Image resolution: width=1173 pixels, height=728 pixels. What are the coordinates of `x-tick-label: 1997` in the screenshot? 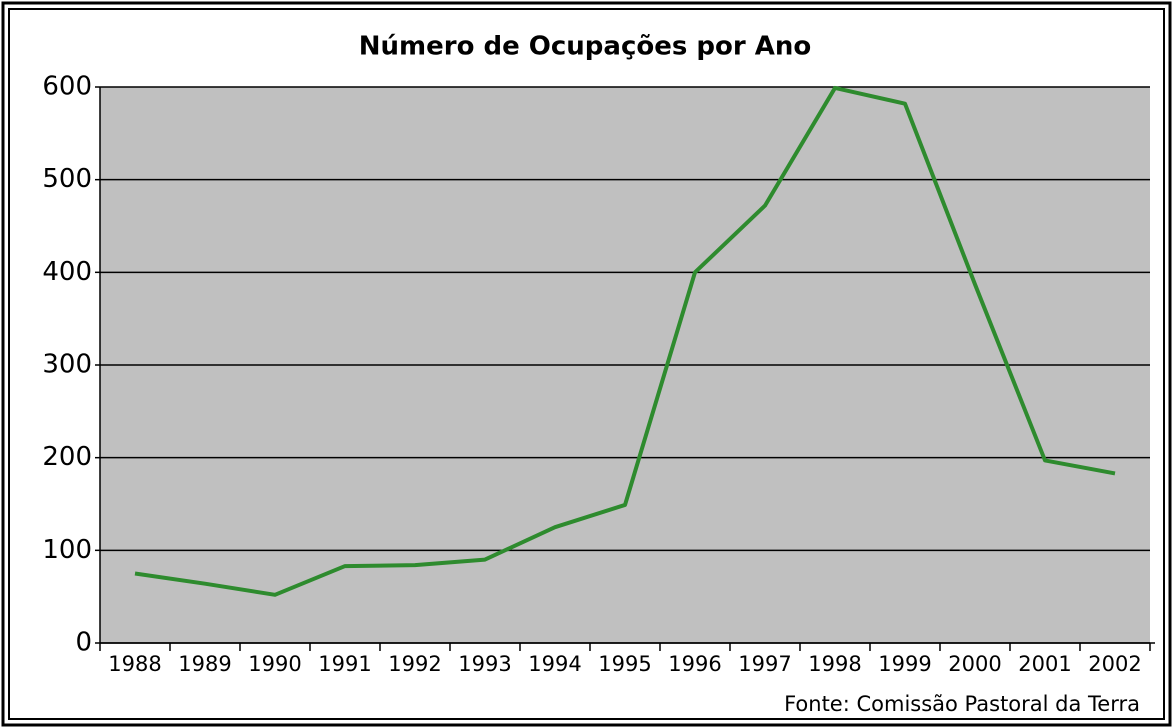 It's located at (764, 664).